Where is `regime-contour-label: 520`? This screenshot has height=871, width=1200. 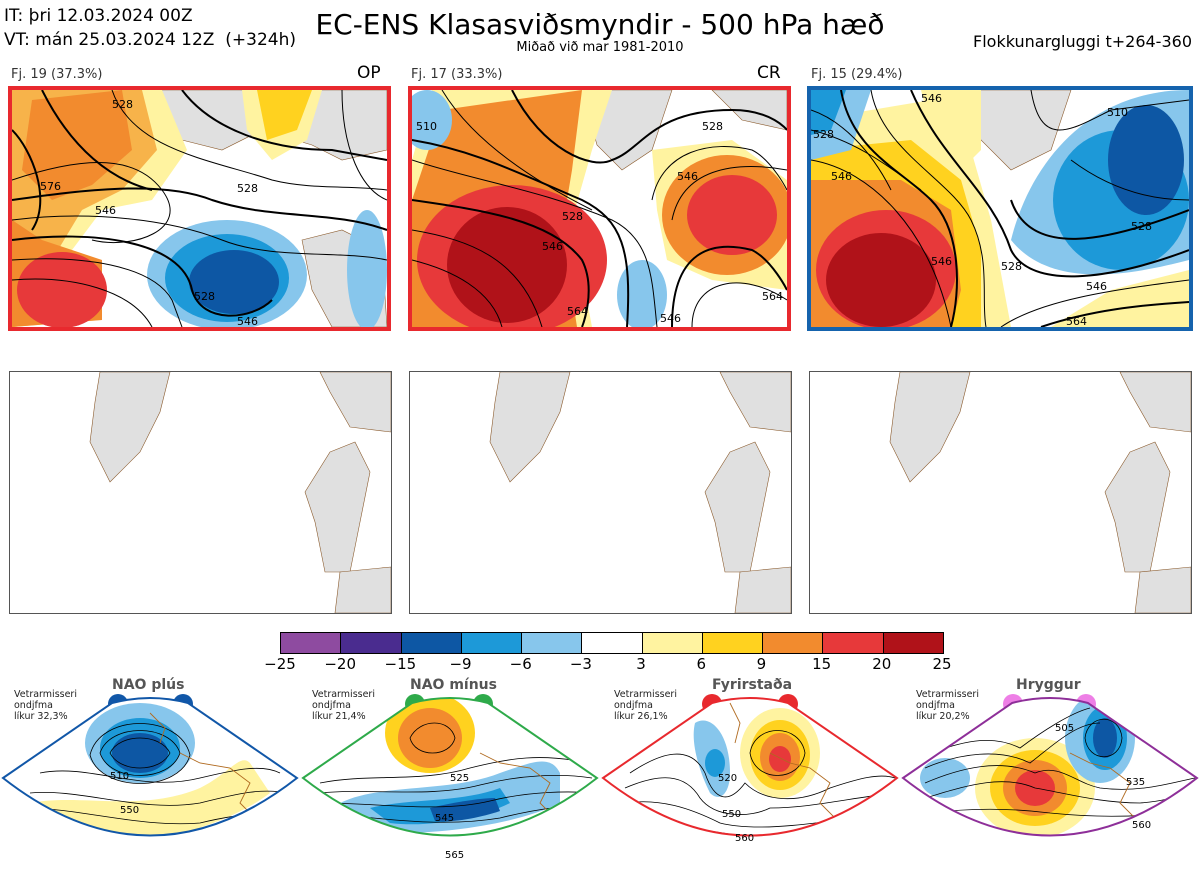 regime-contour-label: 520 is located at coordinates (727, 778).